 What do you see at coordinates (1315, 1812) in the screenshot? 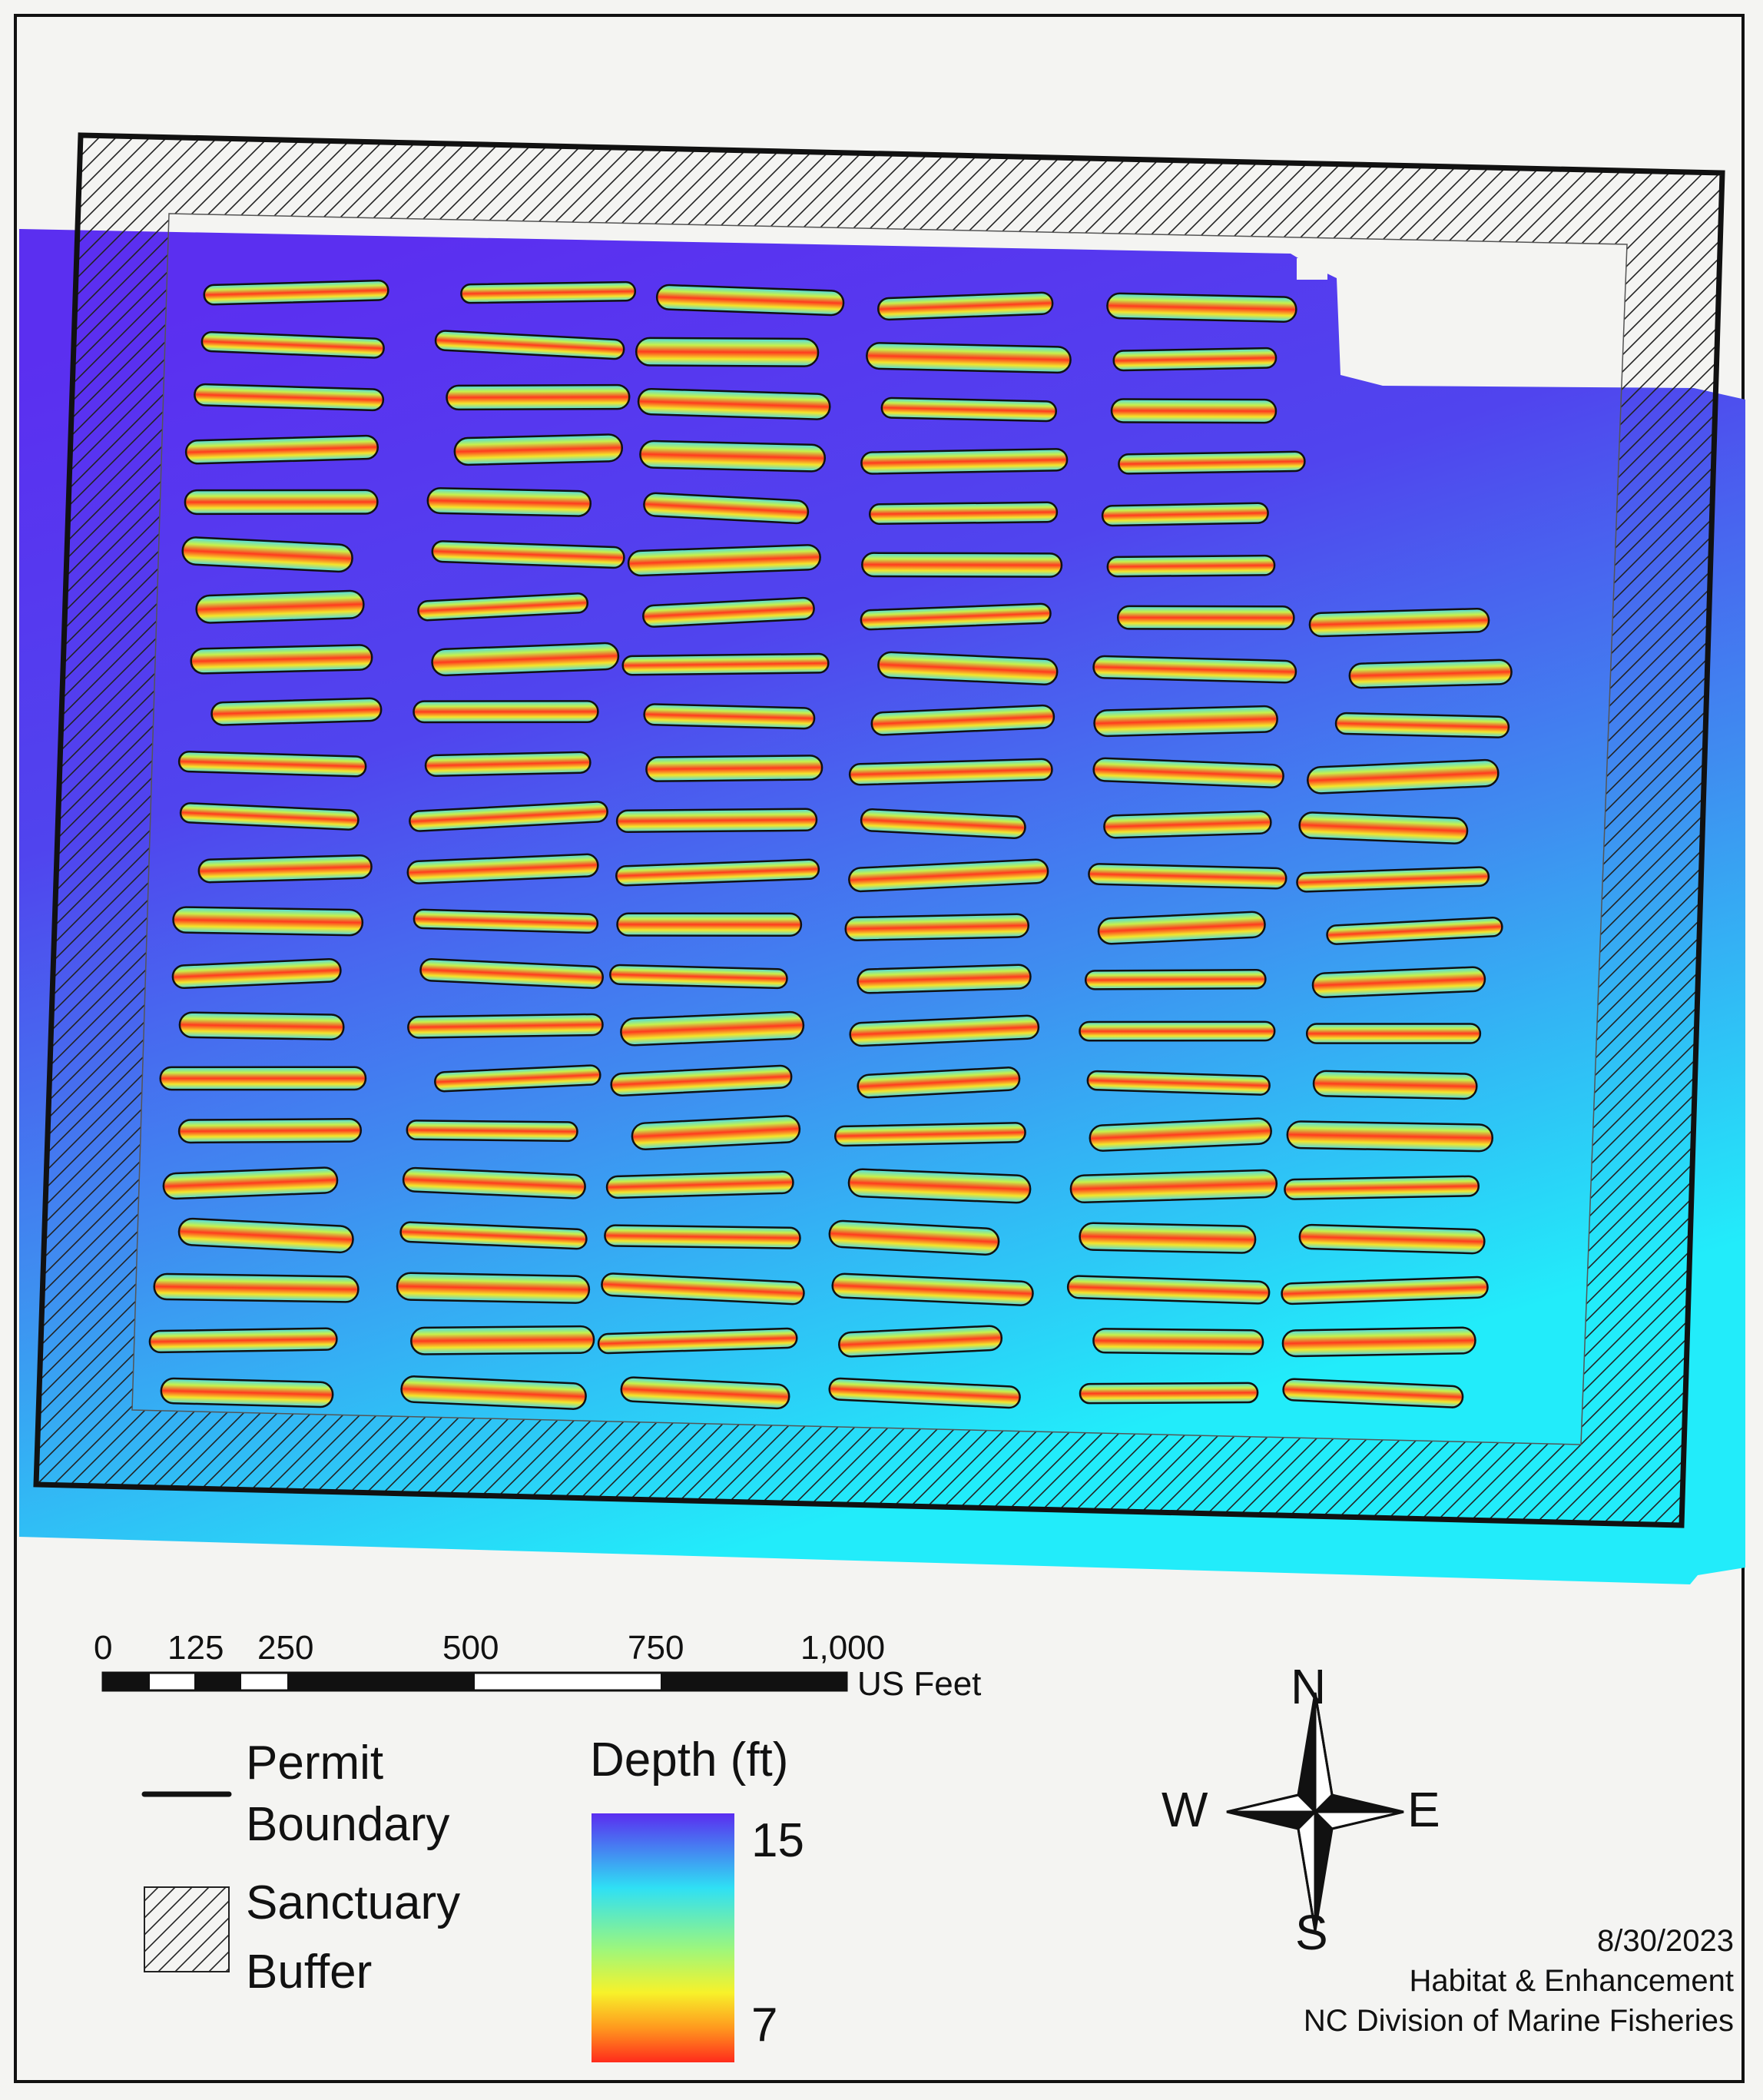
I see `north-arrow-icon` at bounding box center [1315, 1812].